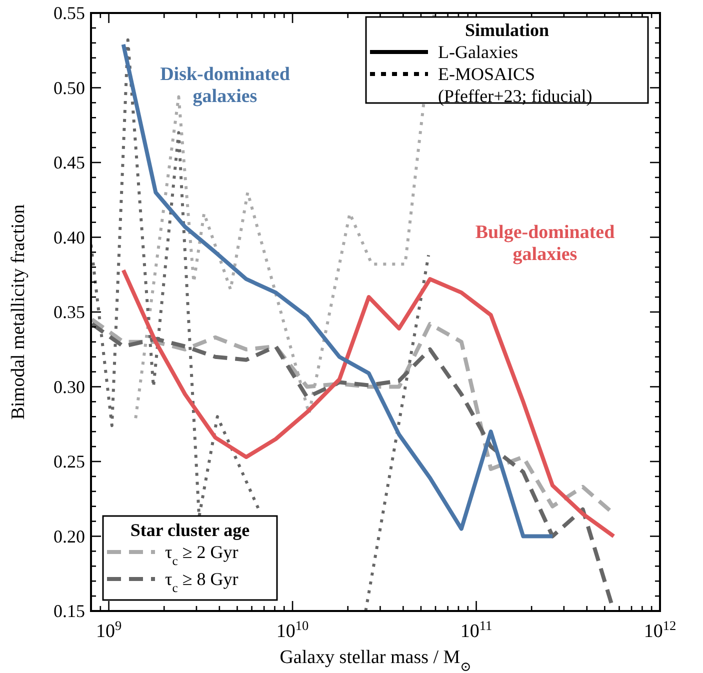  What do you see at coordinates (69, 237) in the screenshot?
I see `y-tick-label: 0.40` at bounding box center [69, 237].